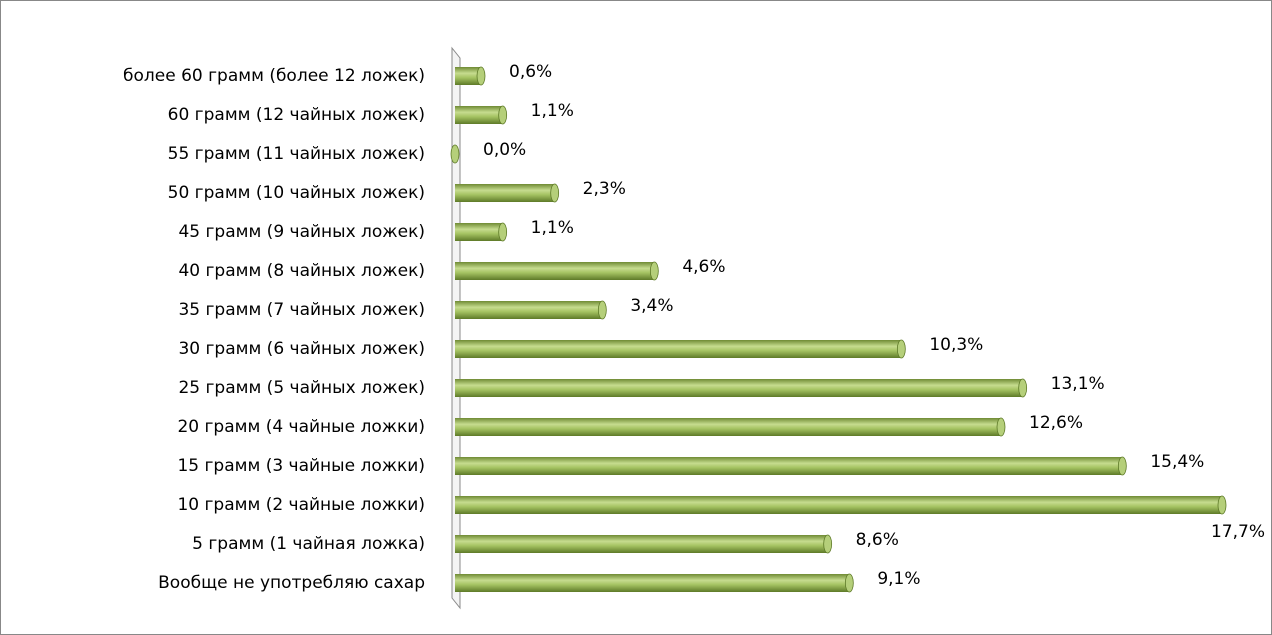 The width and height of the screenshot is (1272, 635). Describe the element at coordinates (1056, 423) in the screenshot. I see `value-label: 12,6%` at that location.